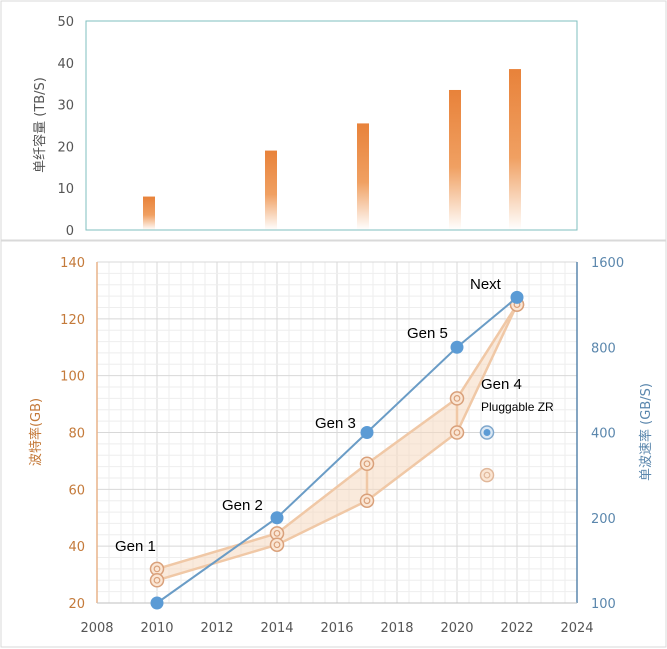 The image size is (667, 649). I want to click on annotation-pluggable-zr: Pluggable ZR, so click(517, 407).